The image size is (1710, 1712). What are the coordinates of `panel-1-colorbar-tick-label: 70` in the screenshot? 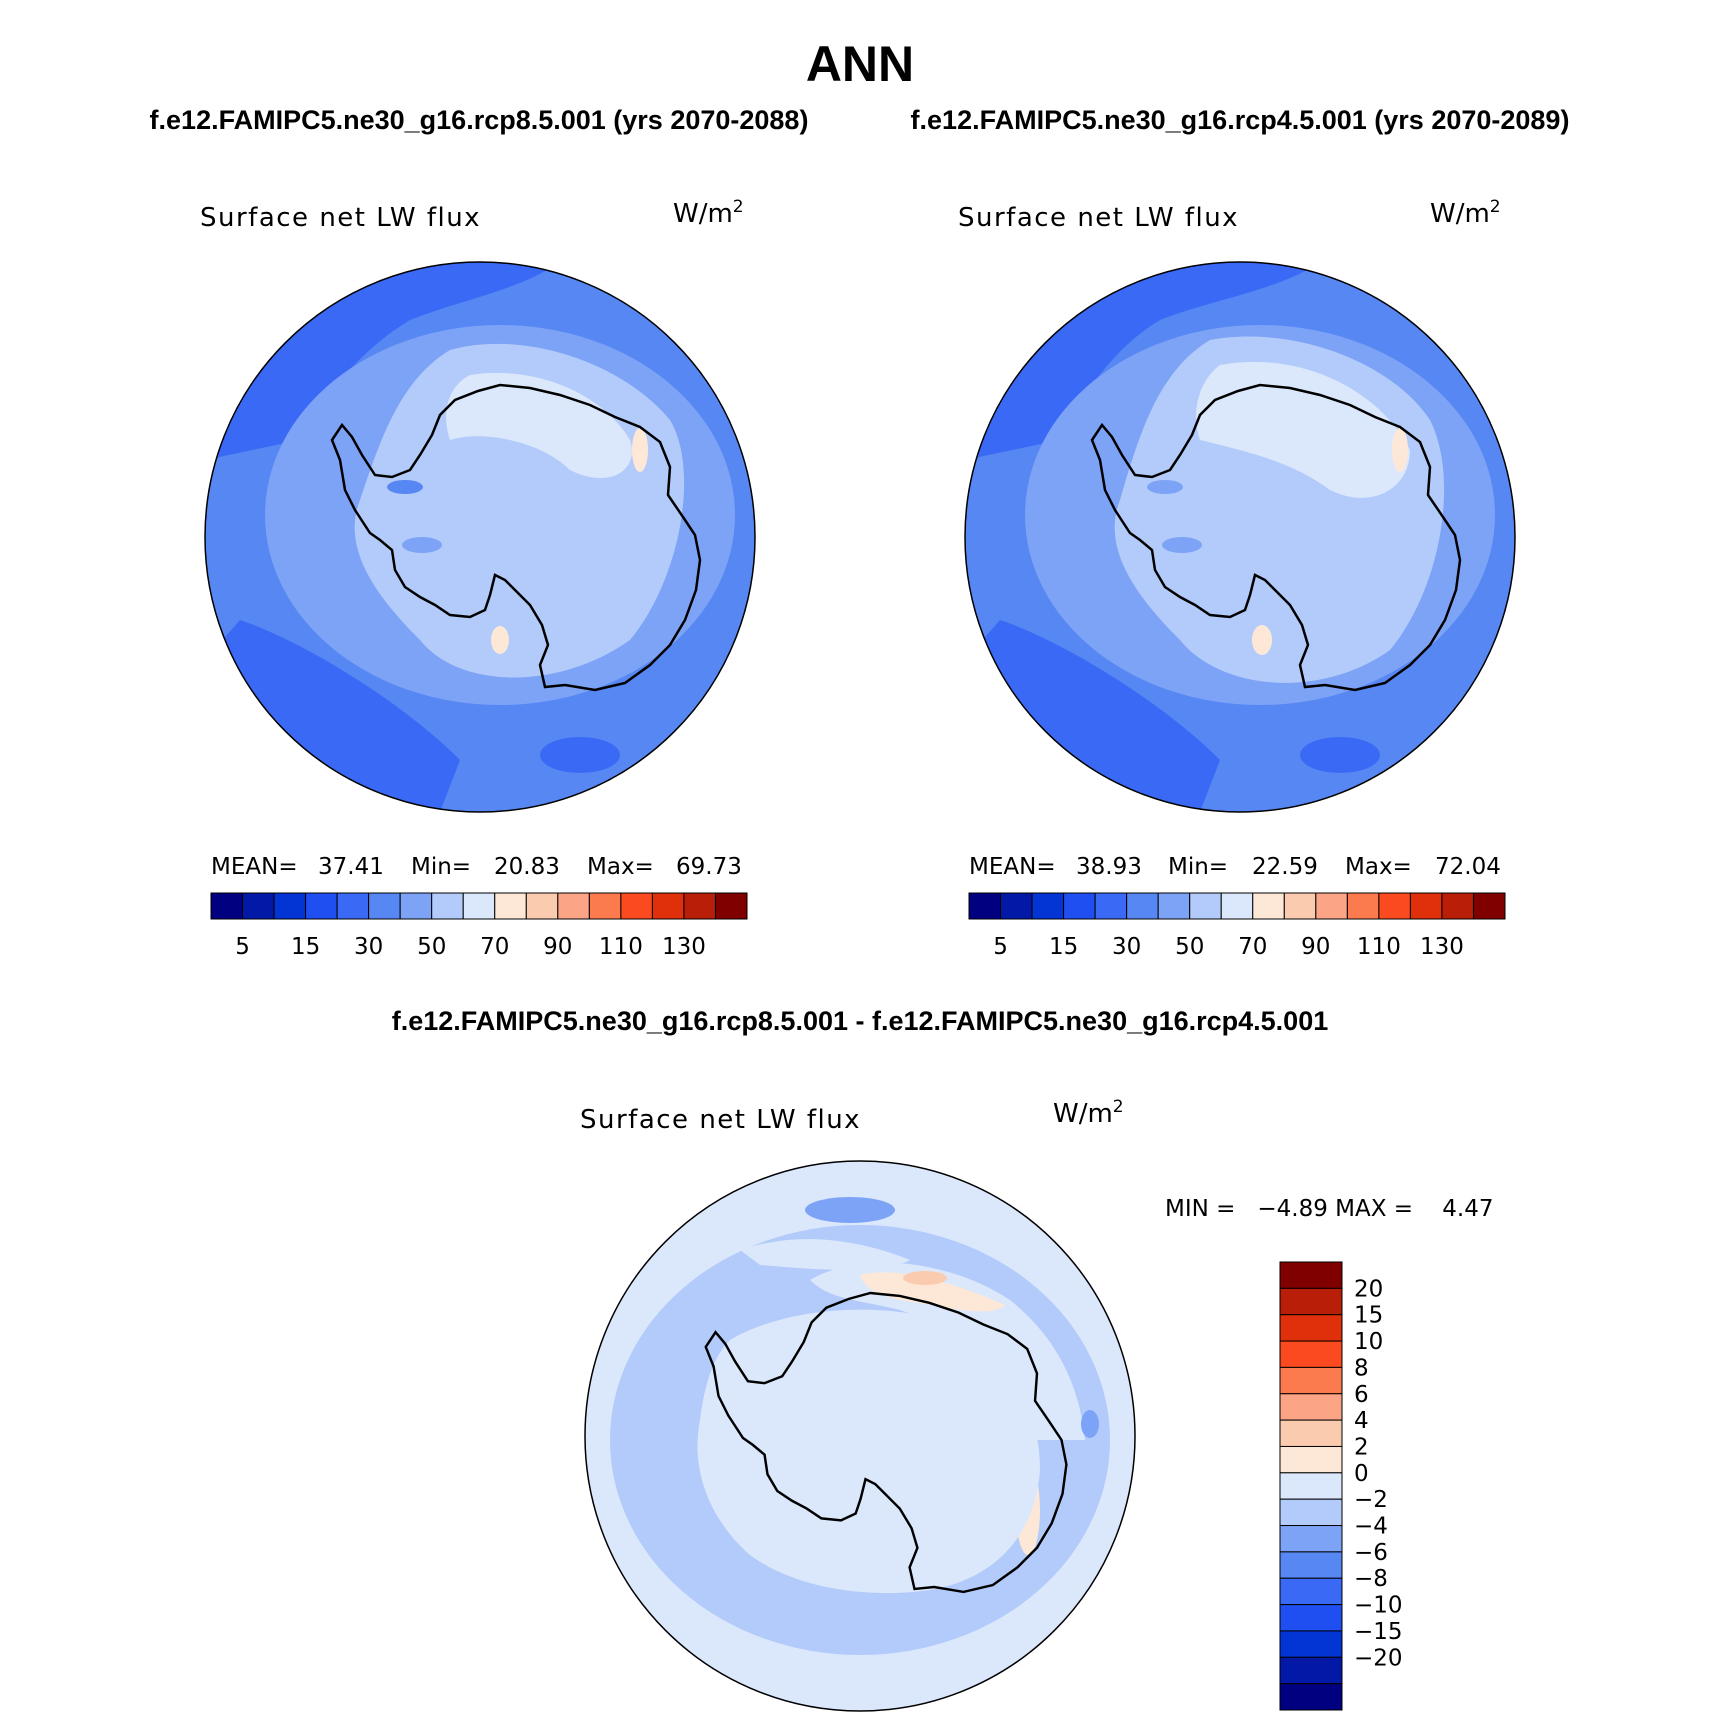 It's located at (494, 947).